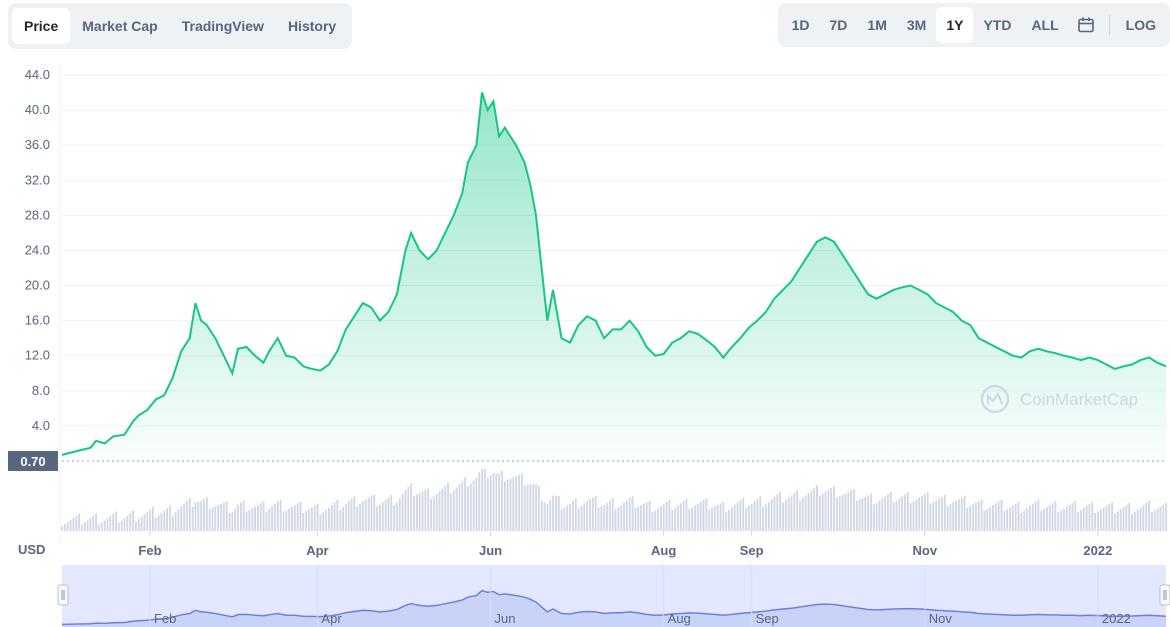  I want to click on range-1m: 1M, so click(877, 25).